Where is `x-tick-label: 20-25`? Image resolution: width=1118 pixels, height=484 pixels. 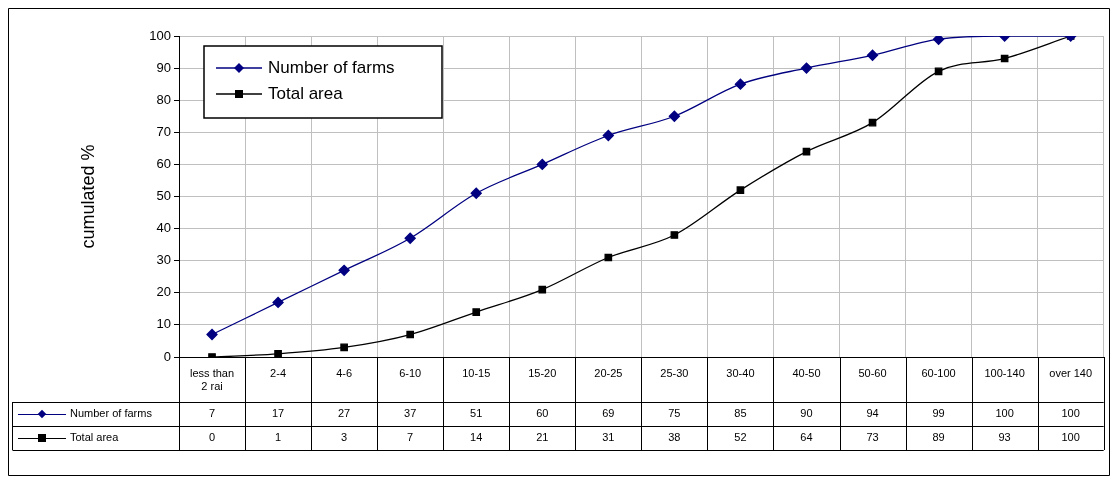
x-tick-label: 20-25 is located at coordinates (608, 372).